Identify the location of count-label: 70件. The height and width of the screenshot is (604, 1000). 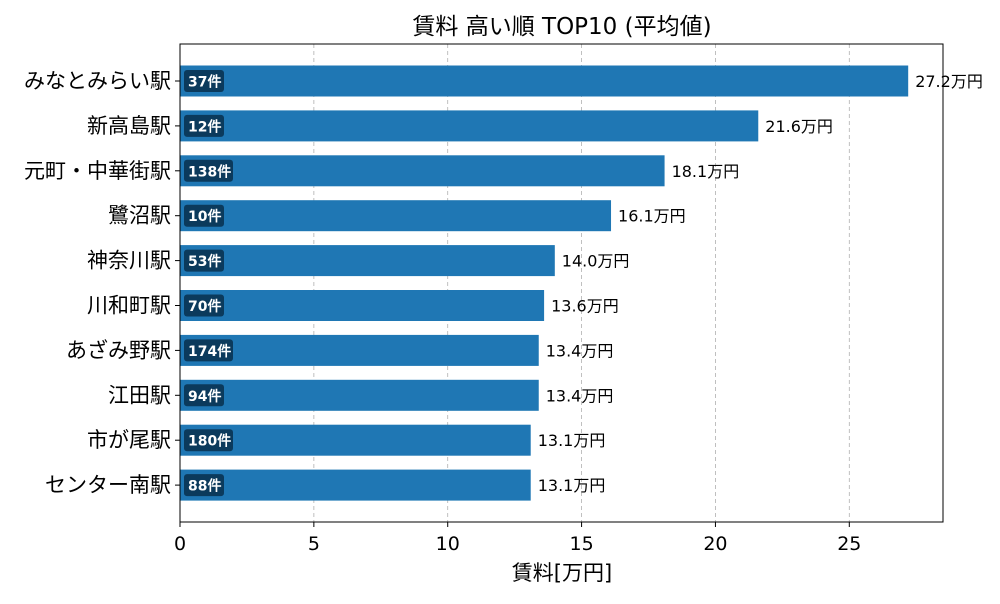
(204, 306).